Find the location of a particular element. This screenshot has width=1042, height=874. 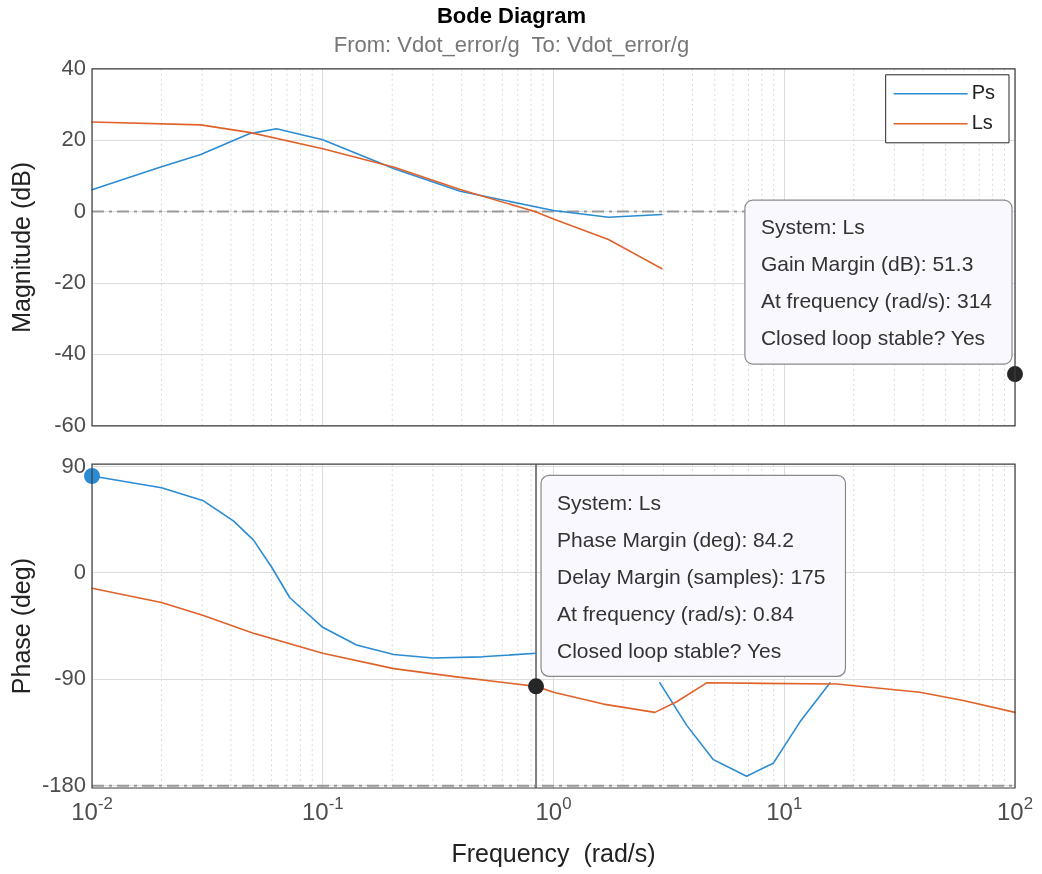

x-axis-title: Frequency (rad/s) is located at coordinates (553, 852).